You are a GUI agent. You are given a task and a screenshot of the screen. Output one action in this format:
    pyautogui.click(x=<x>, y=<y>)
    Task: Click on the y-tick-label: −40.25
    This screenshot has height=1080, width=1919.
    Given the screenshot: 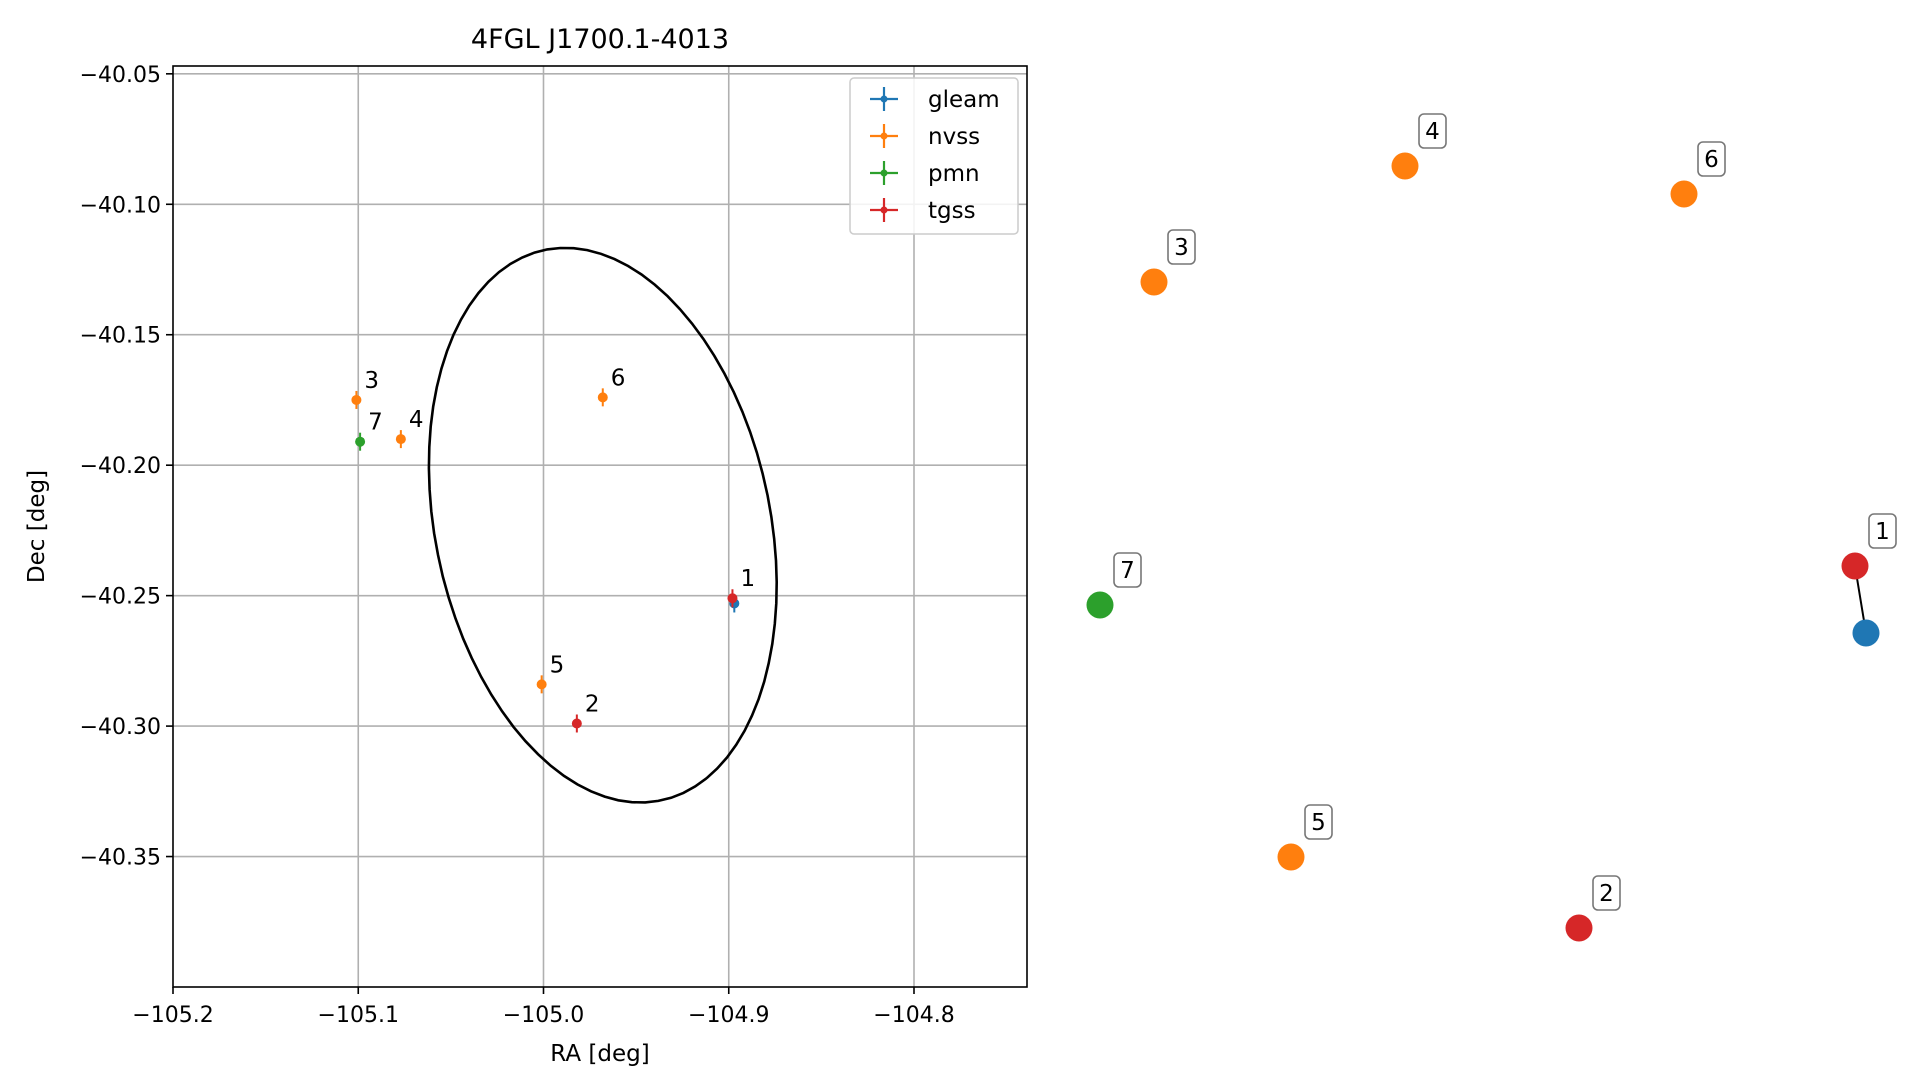 What is the action you would take?
    pyautogui.click(x=120, y=597)
    